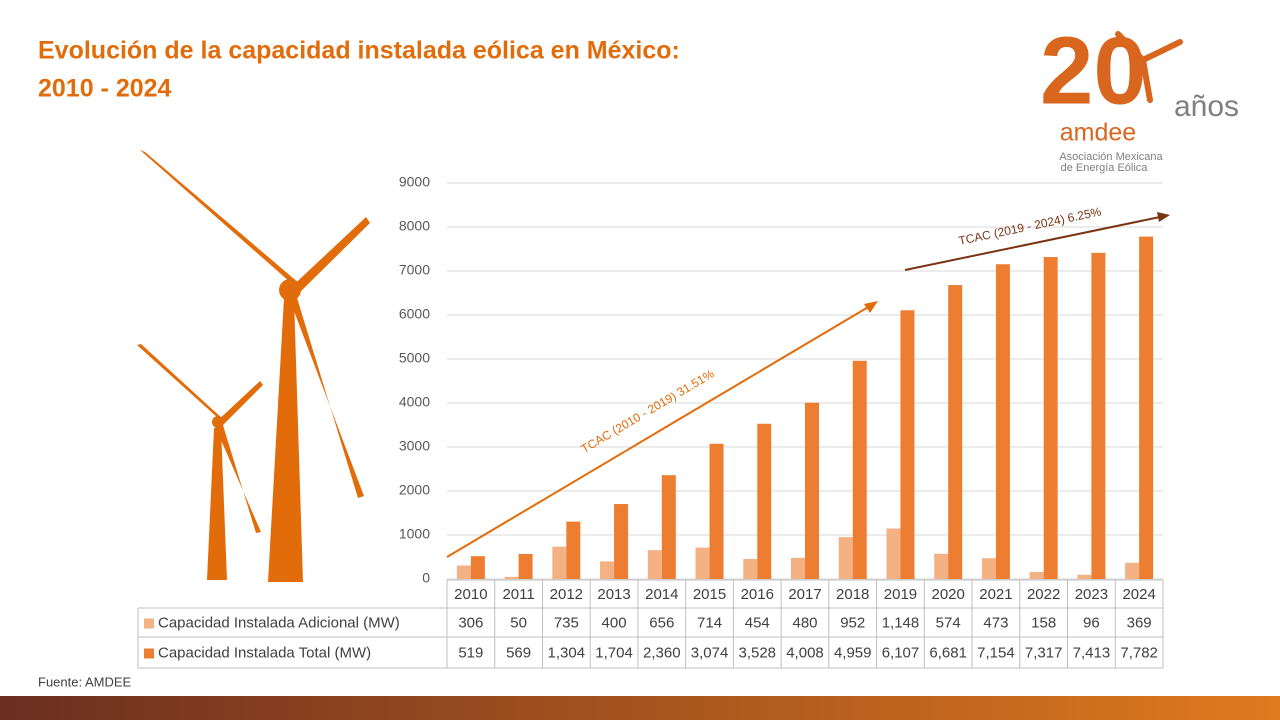 Image resolution: width=1280 pixels, height=720 pixels. Describe the element at coordinates (613, 594) in the screenshot. I see `x-tick-label: 2013` at that location.